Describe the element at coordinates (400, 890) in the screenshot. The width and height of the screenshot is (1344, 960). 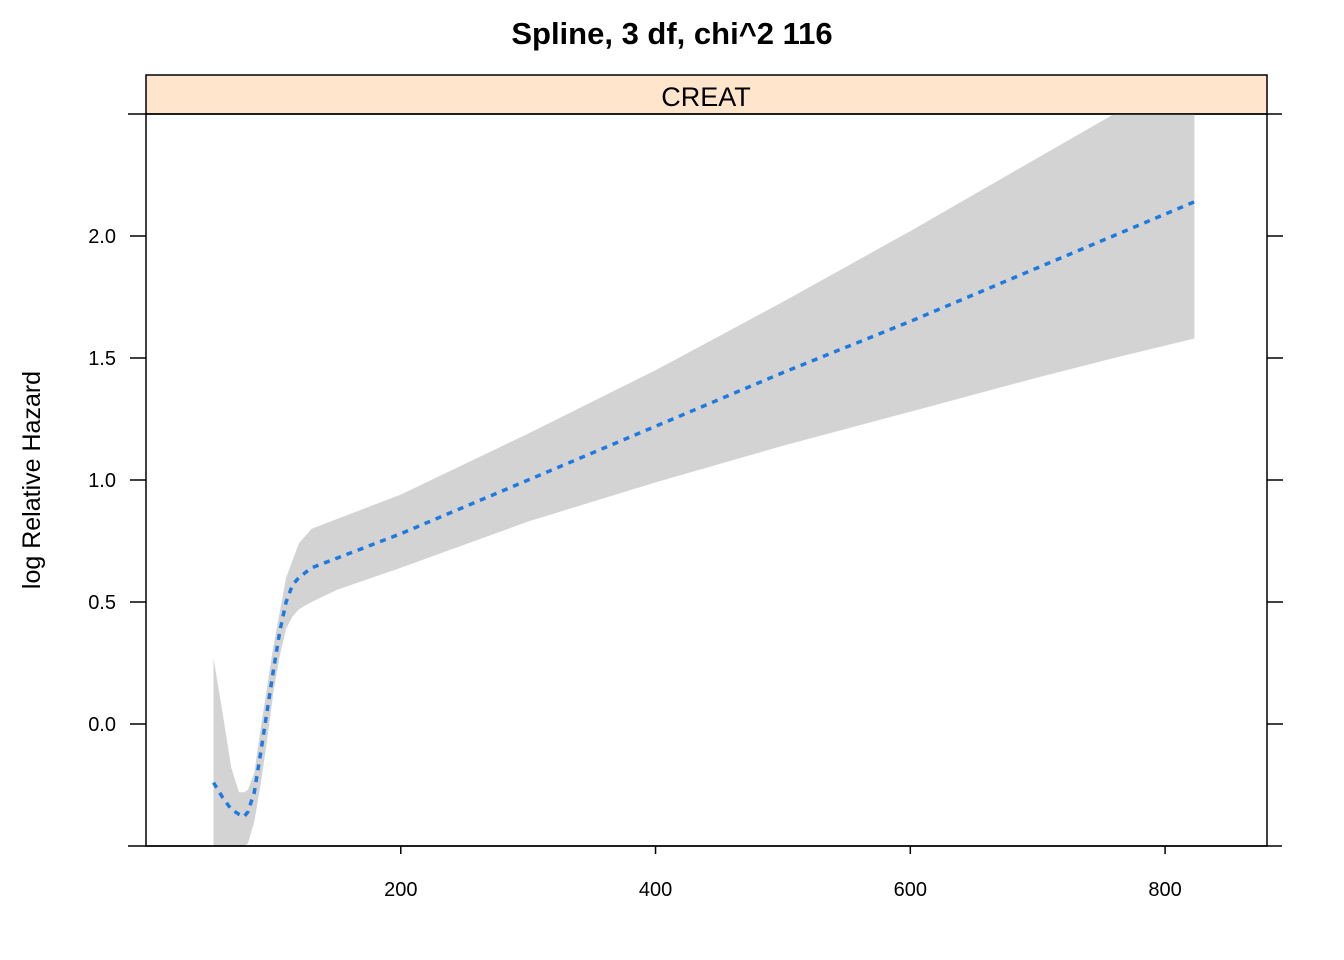
I see `x-tick-label: 200` at that location.